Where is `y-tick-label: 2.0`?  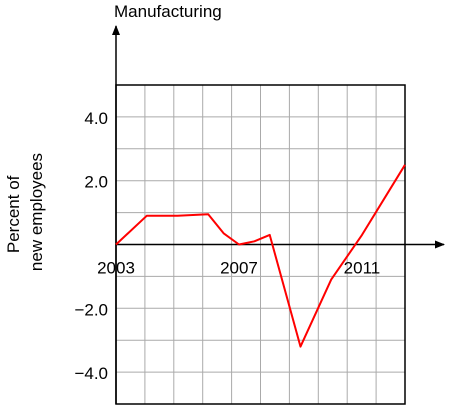 y-tick-label: 2.0 is located at coordinates (96, 182).